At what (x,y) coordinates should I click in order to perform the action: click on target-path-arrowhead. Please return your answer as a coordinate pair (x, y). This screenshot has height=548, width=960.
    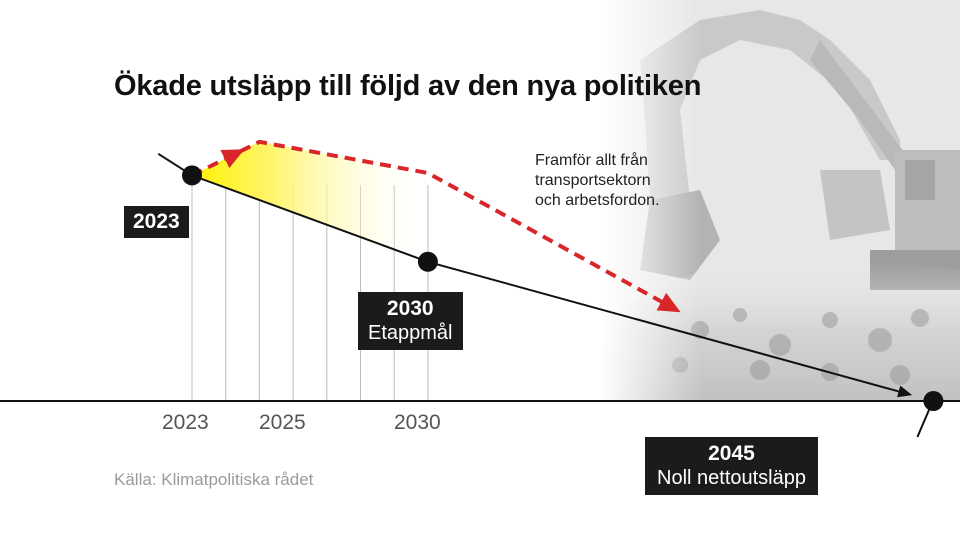
    Looking at the image, I should click on (905, 391).